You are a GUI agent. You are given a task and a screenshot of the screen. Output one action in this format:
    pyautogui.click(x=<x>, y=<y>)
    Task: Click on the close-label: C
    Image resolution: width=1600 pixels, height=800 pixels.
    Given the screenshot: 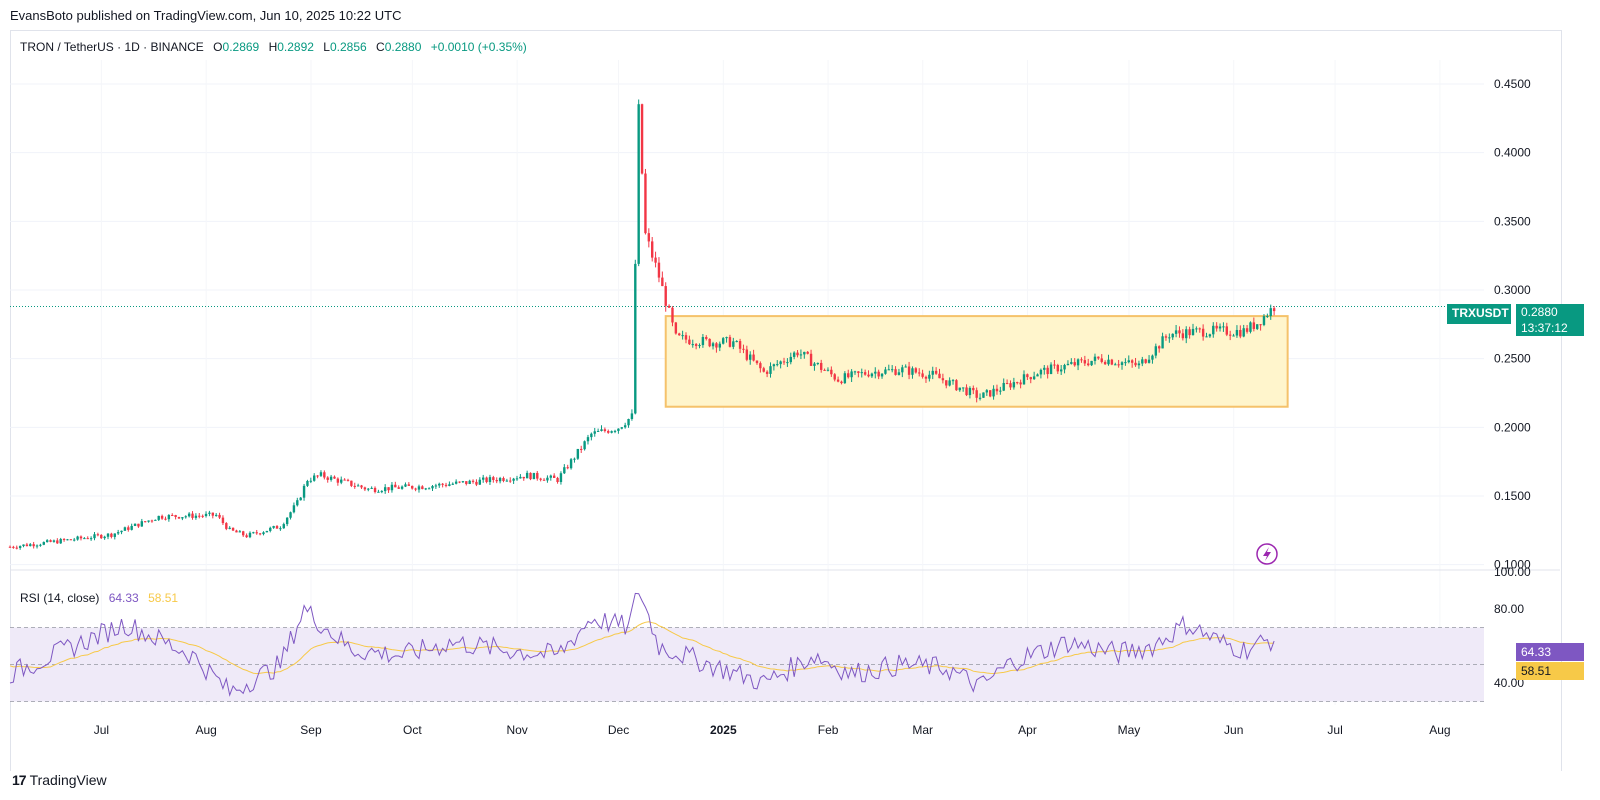 What is the action you would take?
    pyautogui.click(x=380, y=47)
    